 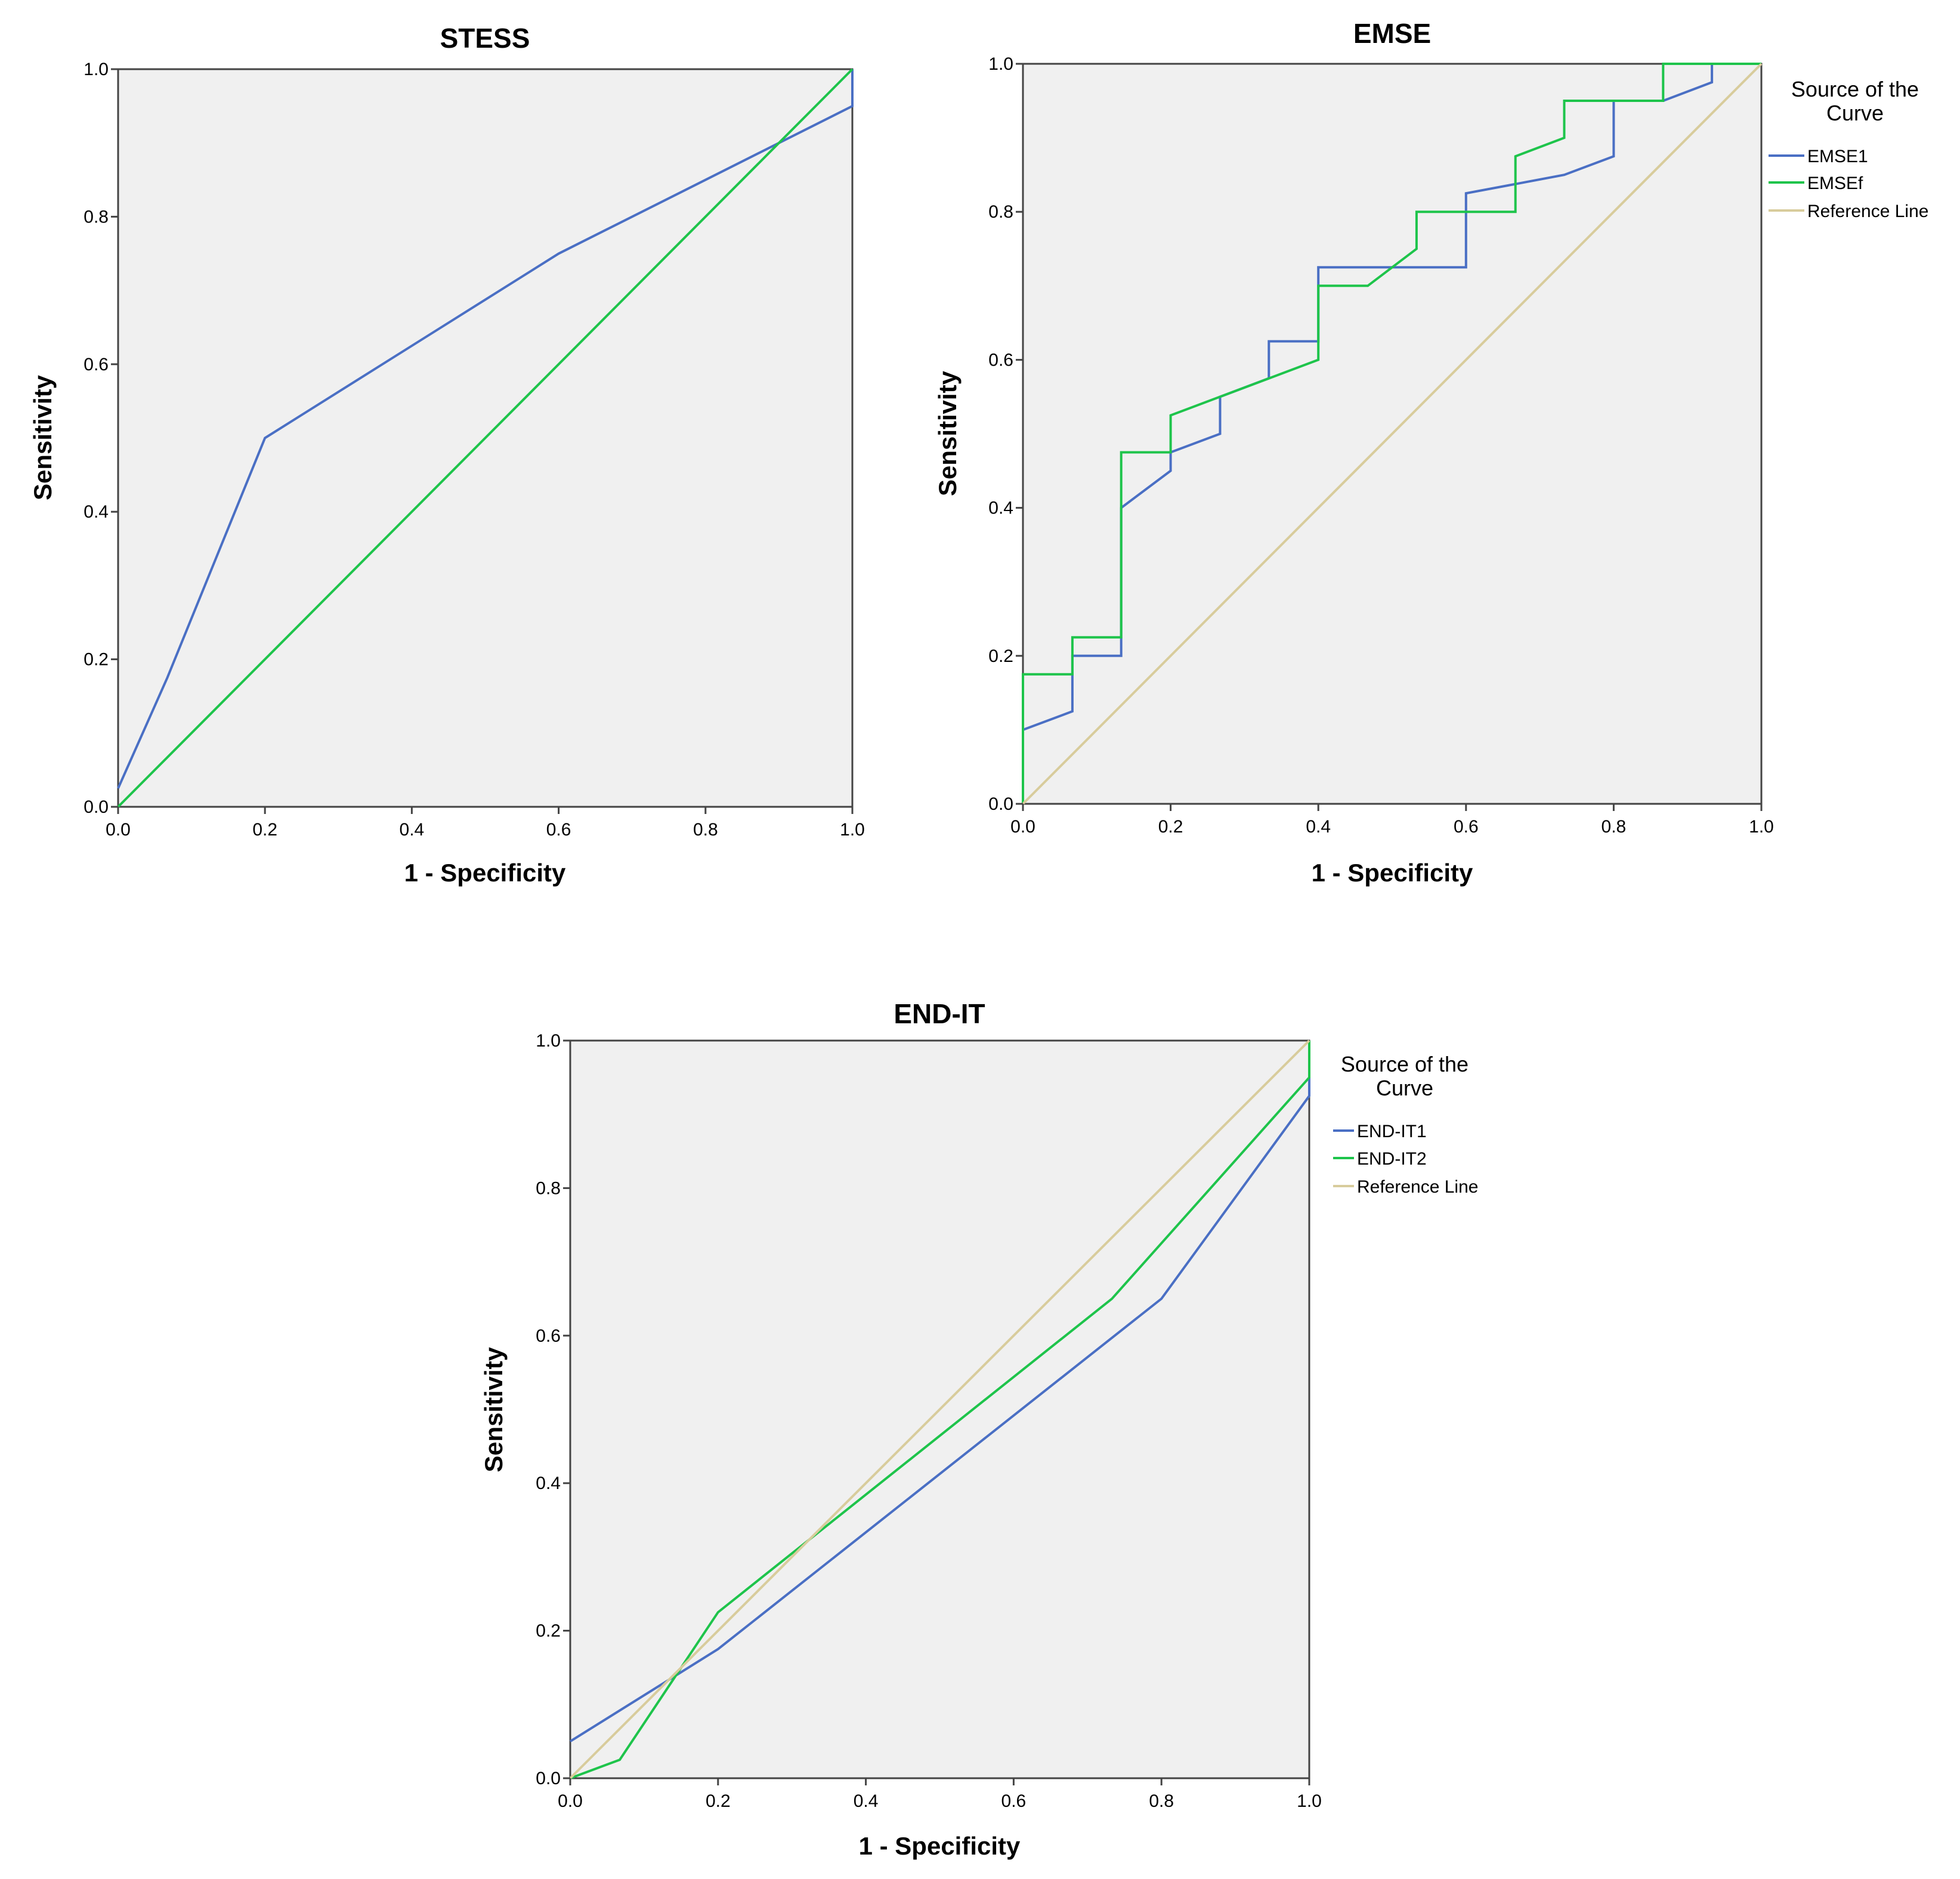 What do you see at coordinates (939, 1014) in the screenshot?
I see `chart-title: END-IT` at bounding box center [939, 1014].